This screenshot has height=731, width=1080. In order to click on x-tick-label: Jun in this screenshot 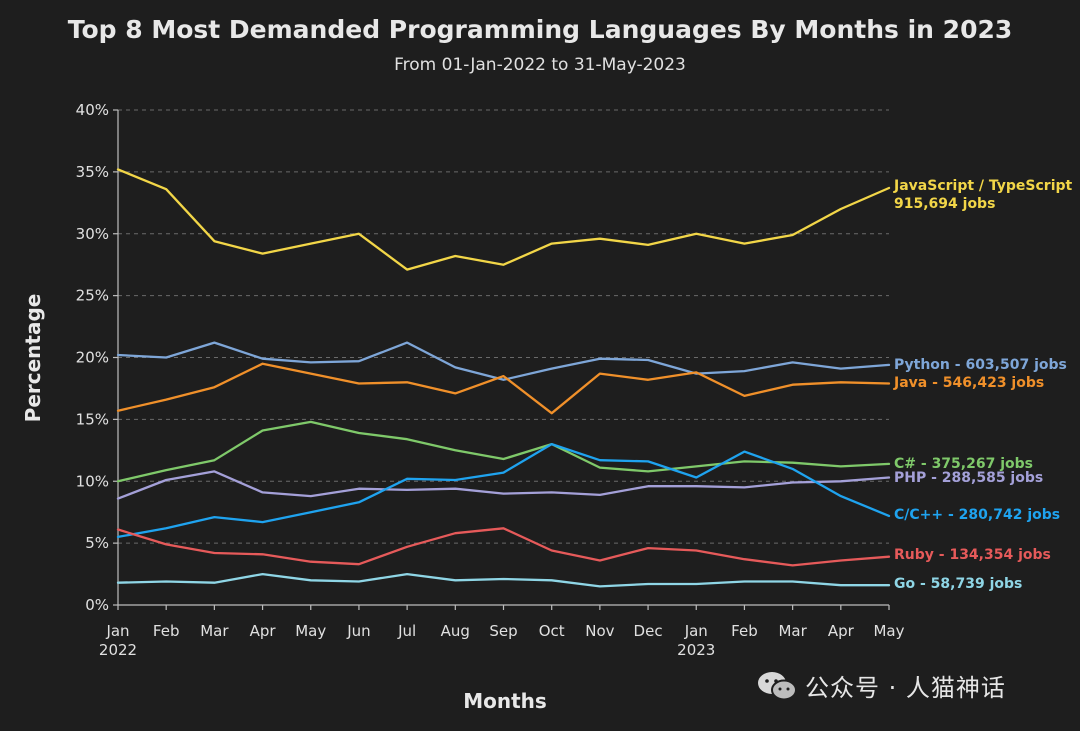, I will do `click(358, 631)`.